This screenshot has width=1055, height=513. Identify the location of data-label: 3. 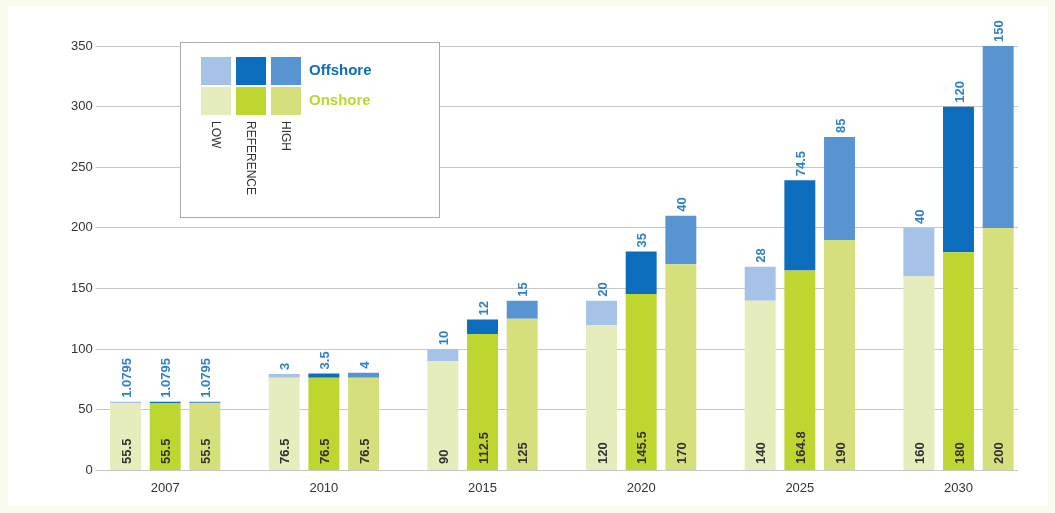
(285, 366).